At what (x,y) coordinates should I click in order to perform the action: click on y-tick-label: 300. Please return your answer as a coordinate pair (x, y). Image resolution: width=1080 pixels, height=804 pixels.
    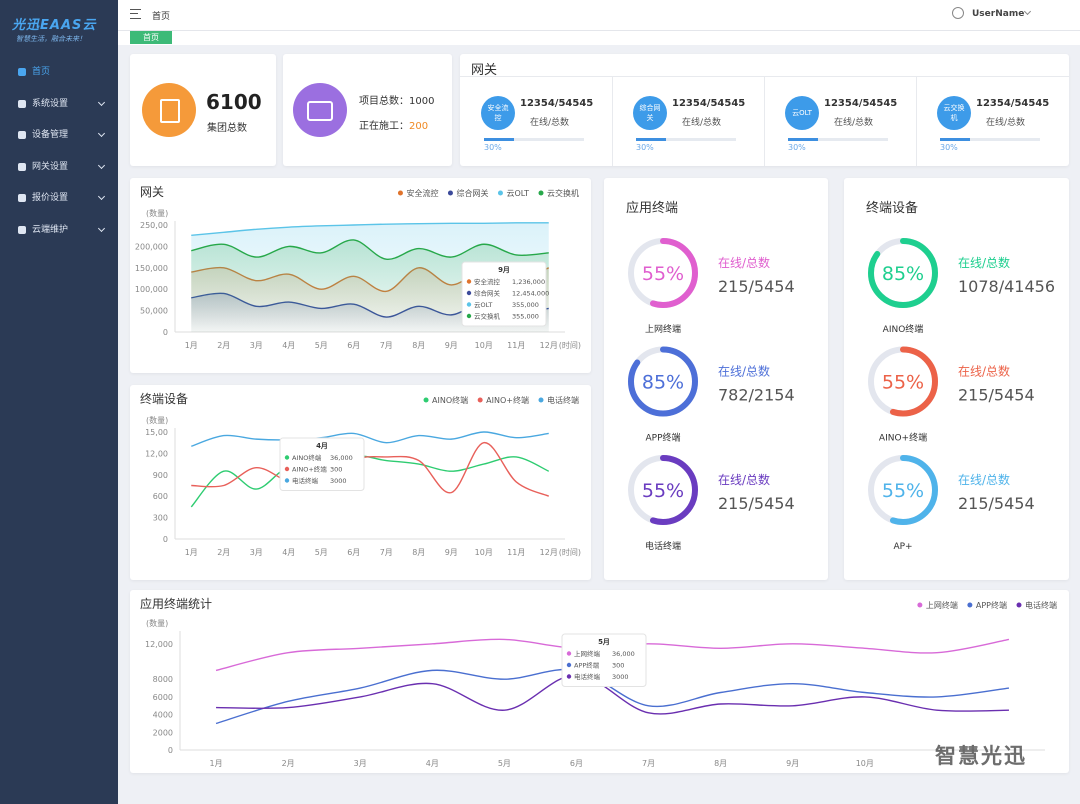
    Looking at the image, I should click on (160, 518).